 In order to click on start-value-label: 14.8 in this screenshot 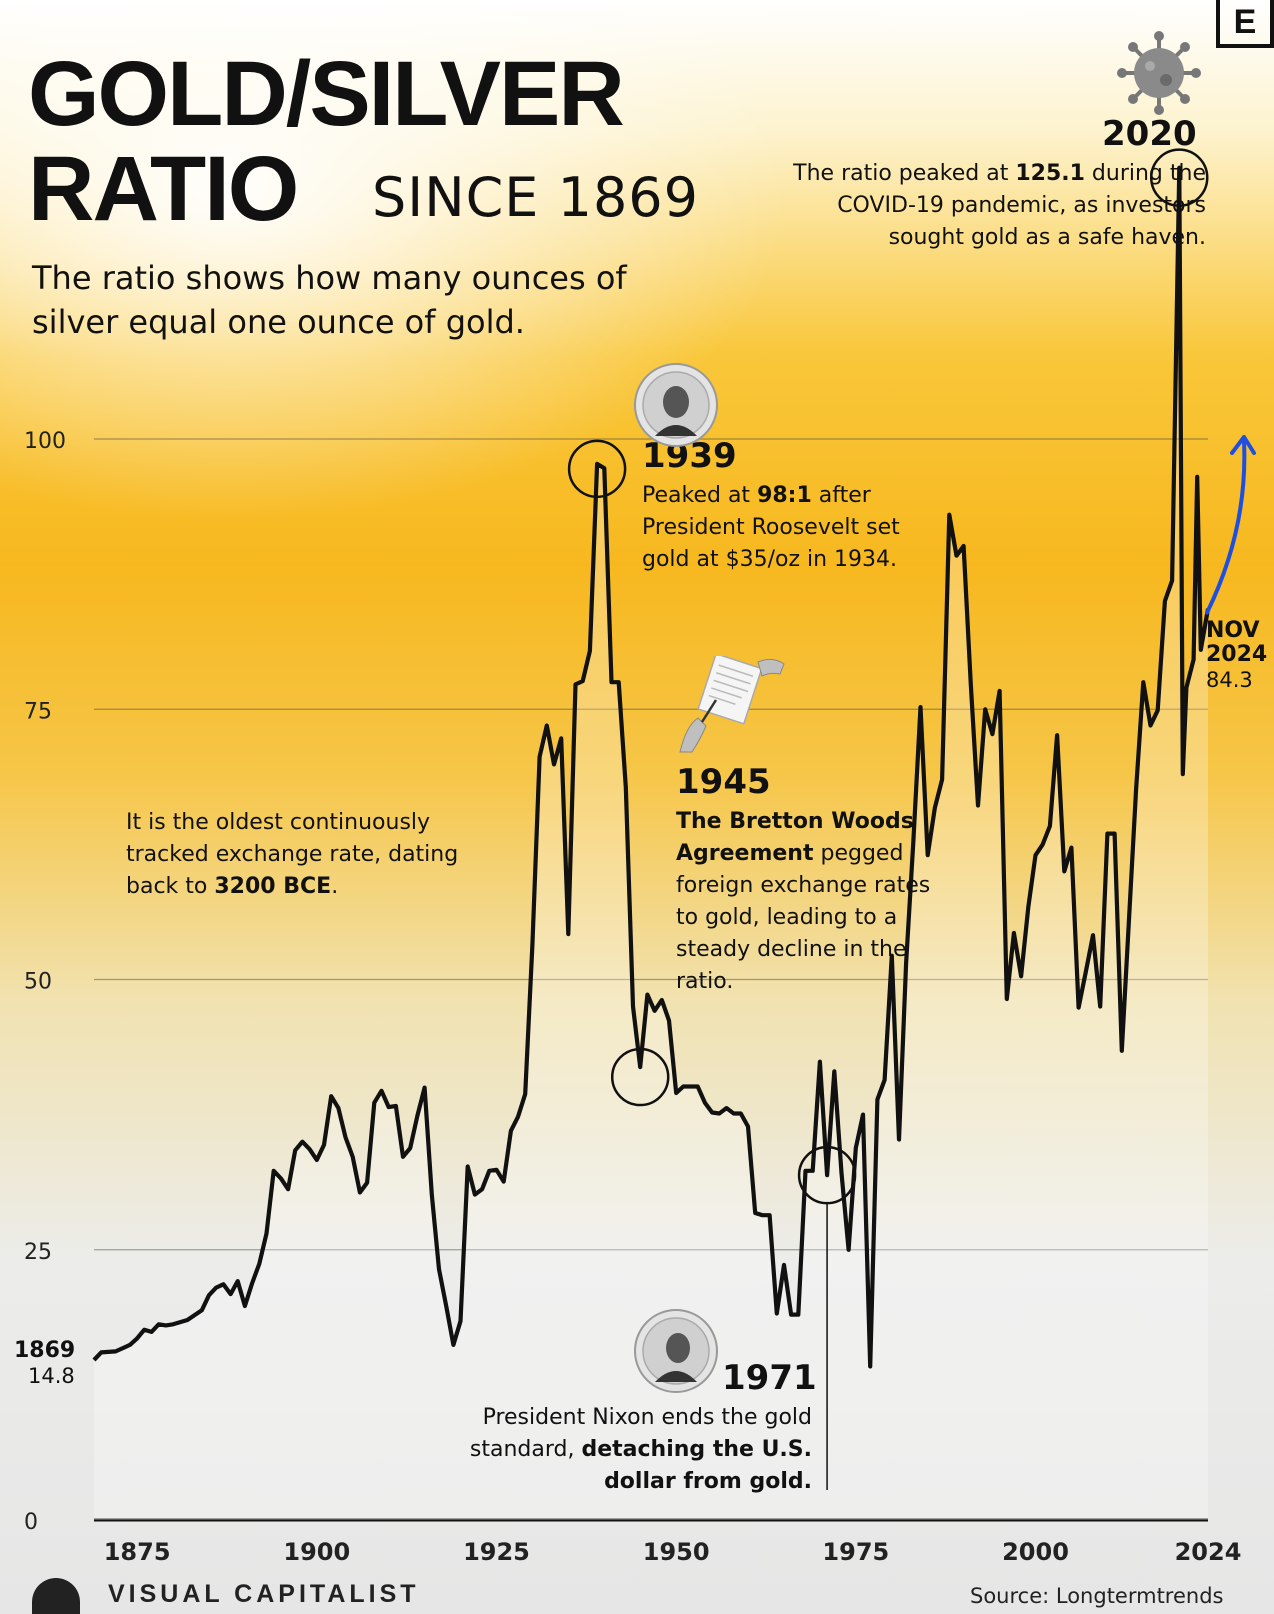, I will do `click(51, 1376)`.